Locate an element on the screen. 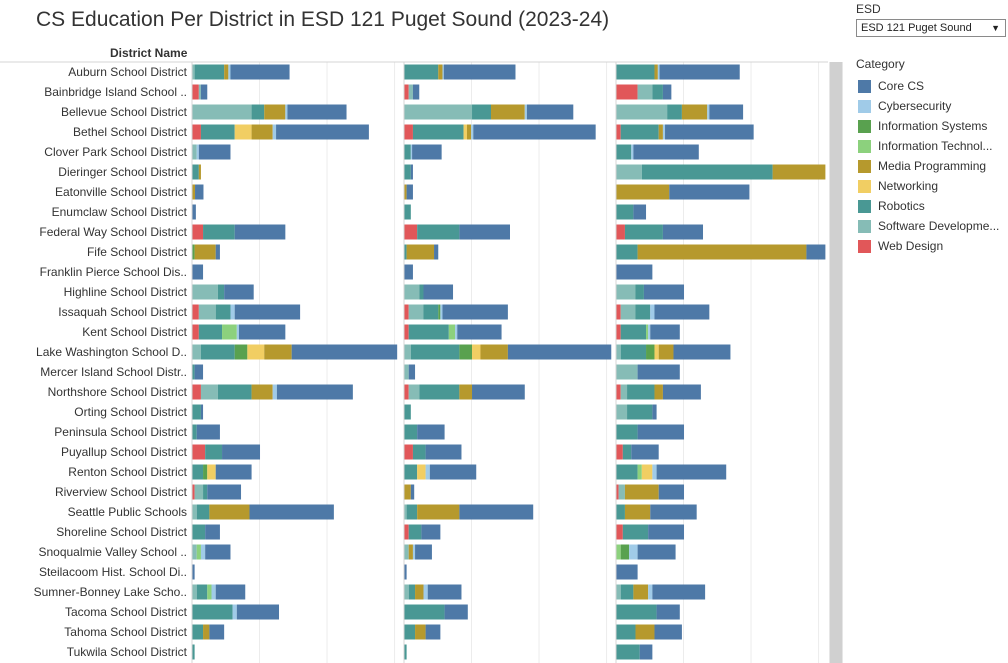 The image size is (1008, 663). legend-item: Robotics is located at coordinates (933, 206).